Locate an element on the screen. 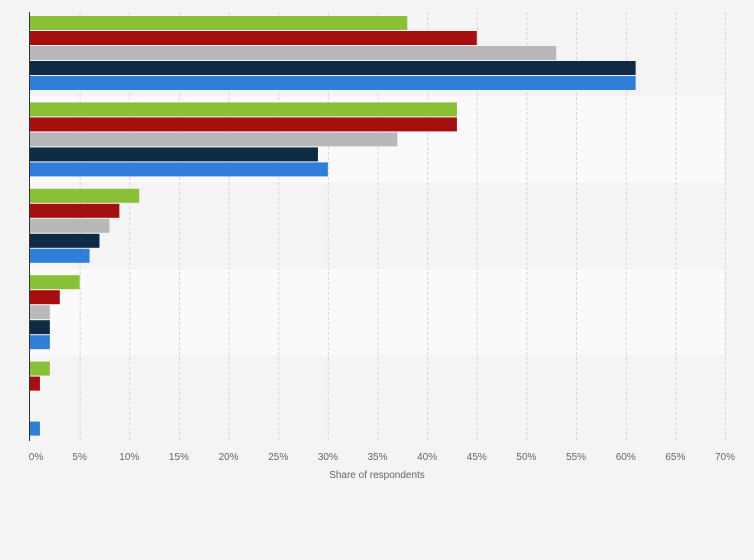 This screenshot has height=560, width=754. x-tick-label: 0% is located at coordinates (36, 457).